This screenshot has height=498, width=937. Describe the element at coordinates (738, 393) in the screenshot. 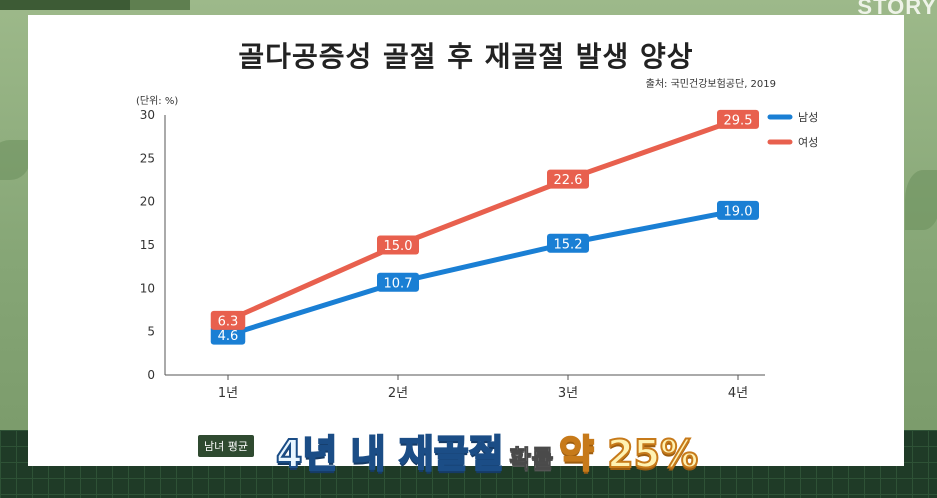

I see `x-tick-label: 4년` at that location.